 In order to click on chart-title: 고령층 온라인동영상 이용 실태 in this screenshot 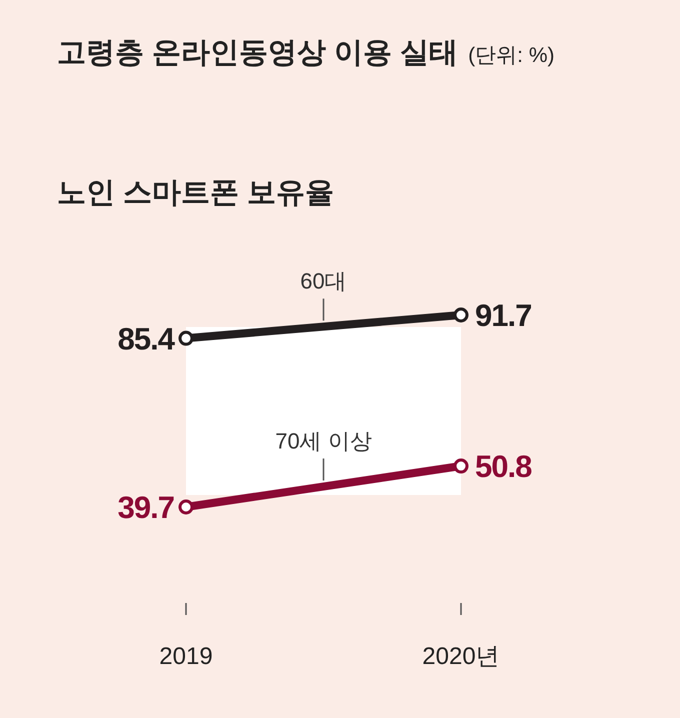, I will do `click(257, 53)`.